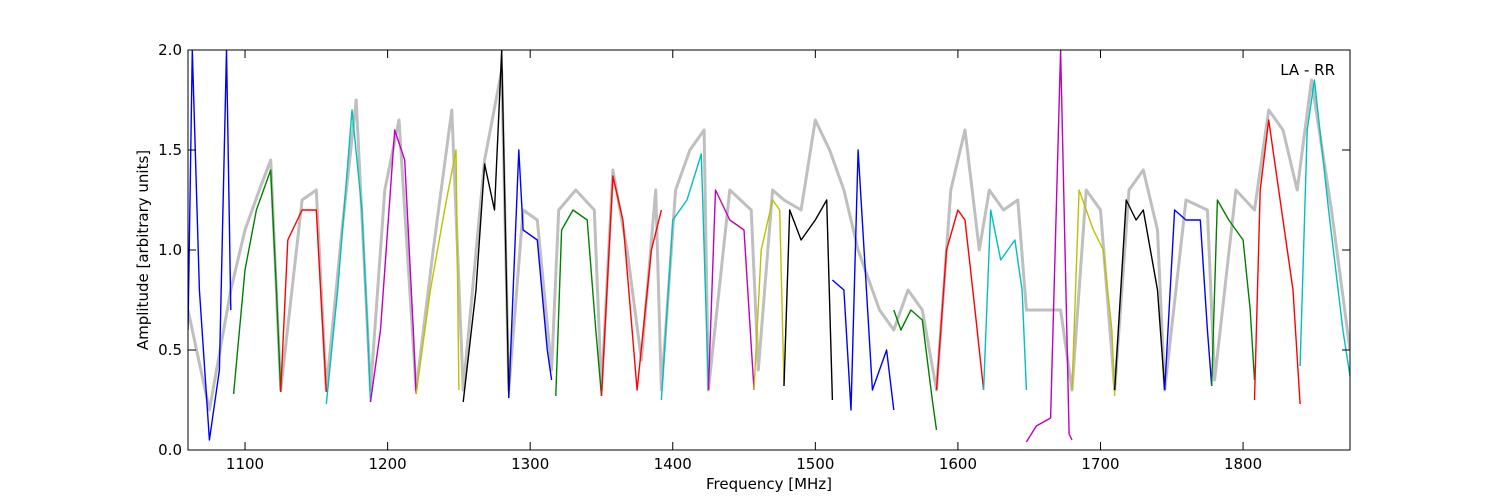 Image resolution: width=1500 pixels, height=500 pixels. I want to click on x-axis-label: Frequency [MHz], so click(769, 484).